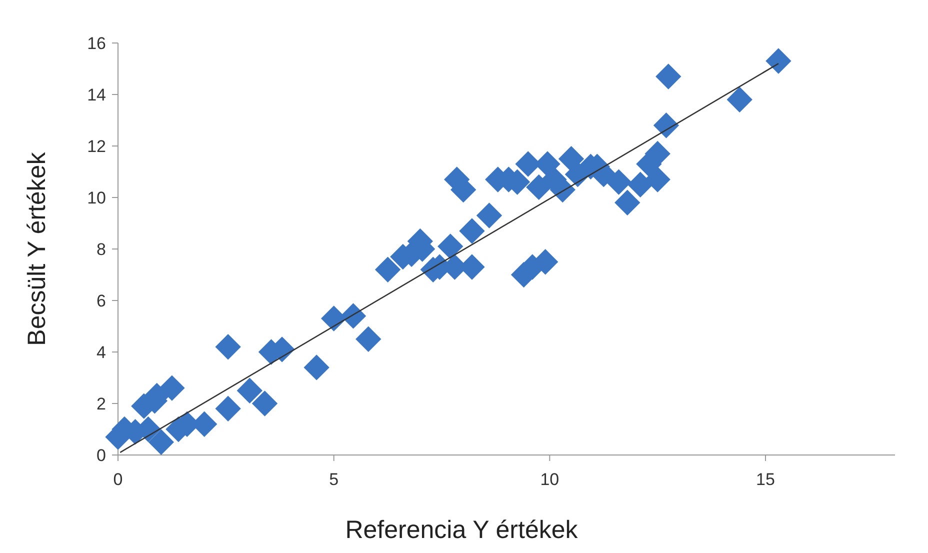  Describe the element at coordinates (101, 352) in the screenshot. I see `y-tick-label: 4` at that location.